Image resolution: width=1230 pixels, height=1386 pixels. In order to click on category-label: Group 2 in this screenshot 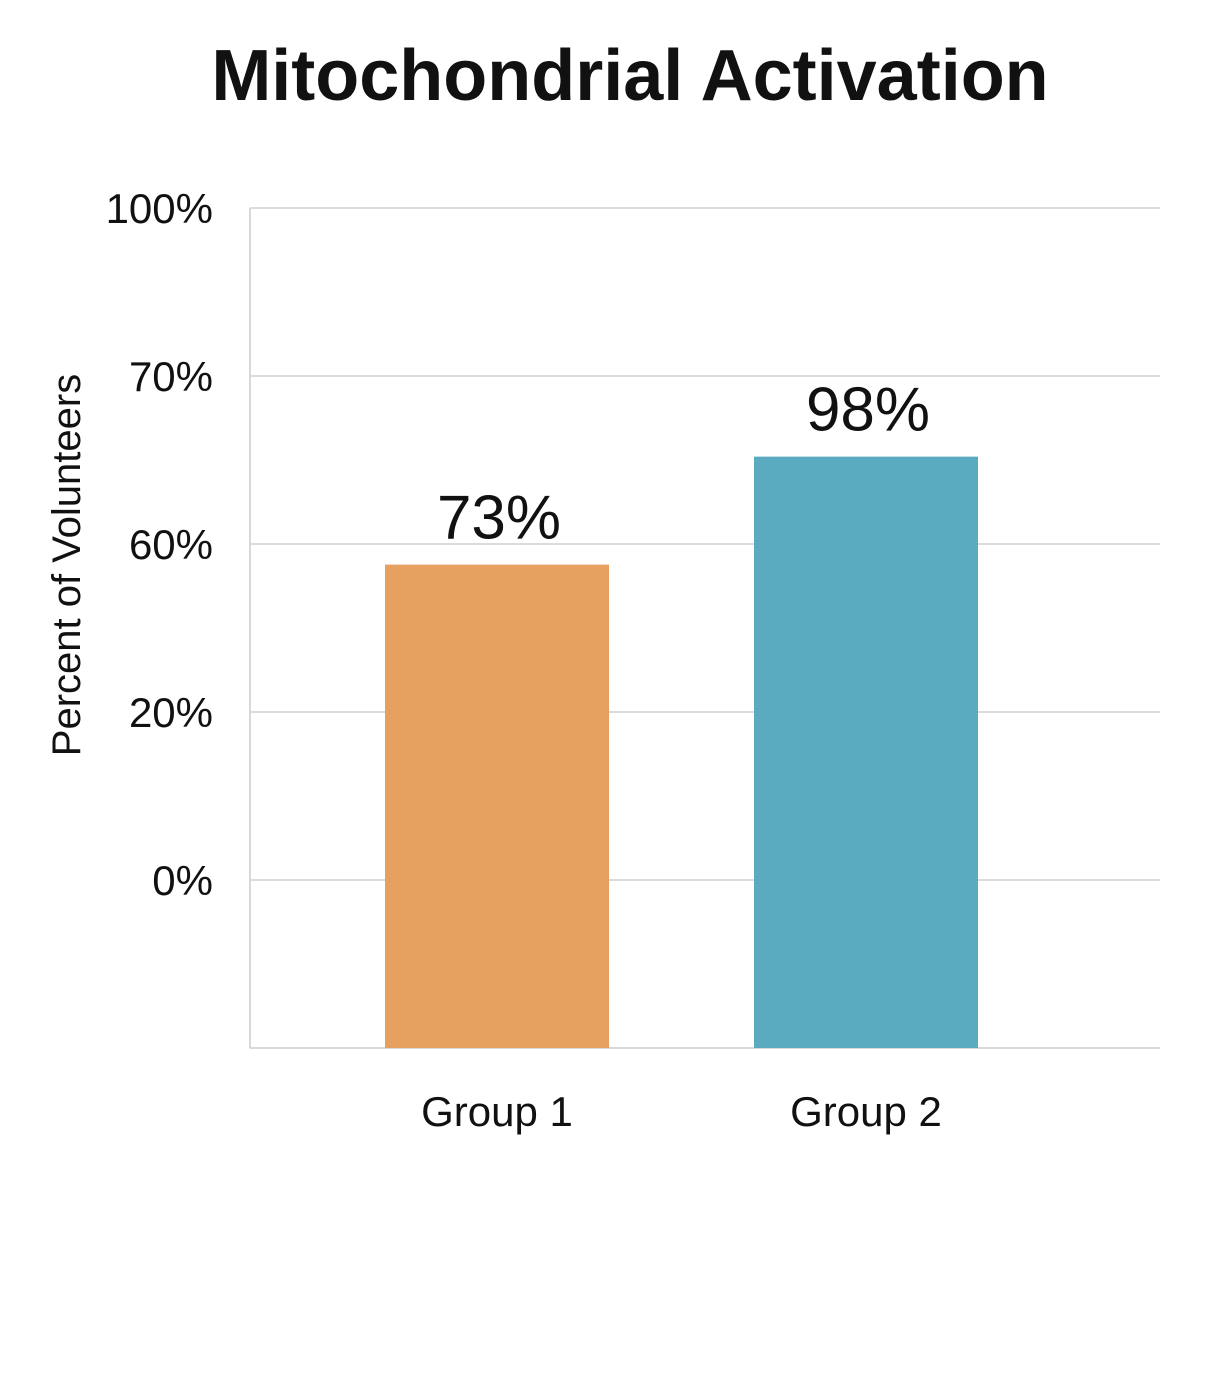, I will do `click(866, 1111)`.